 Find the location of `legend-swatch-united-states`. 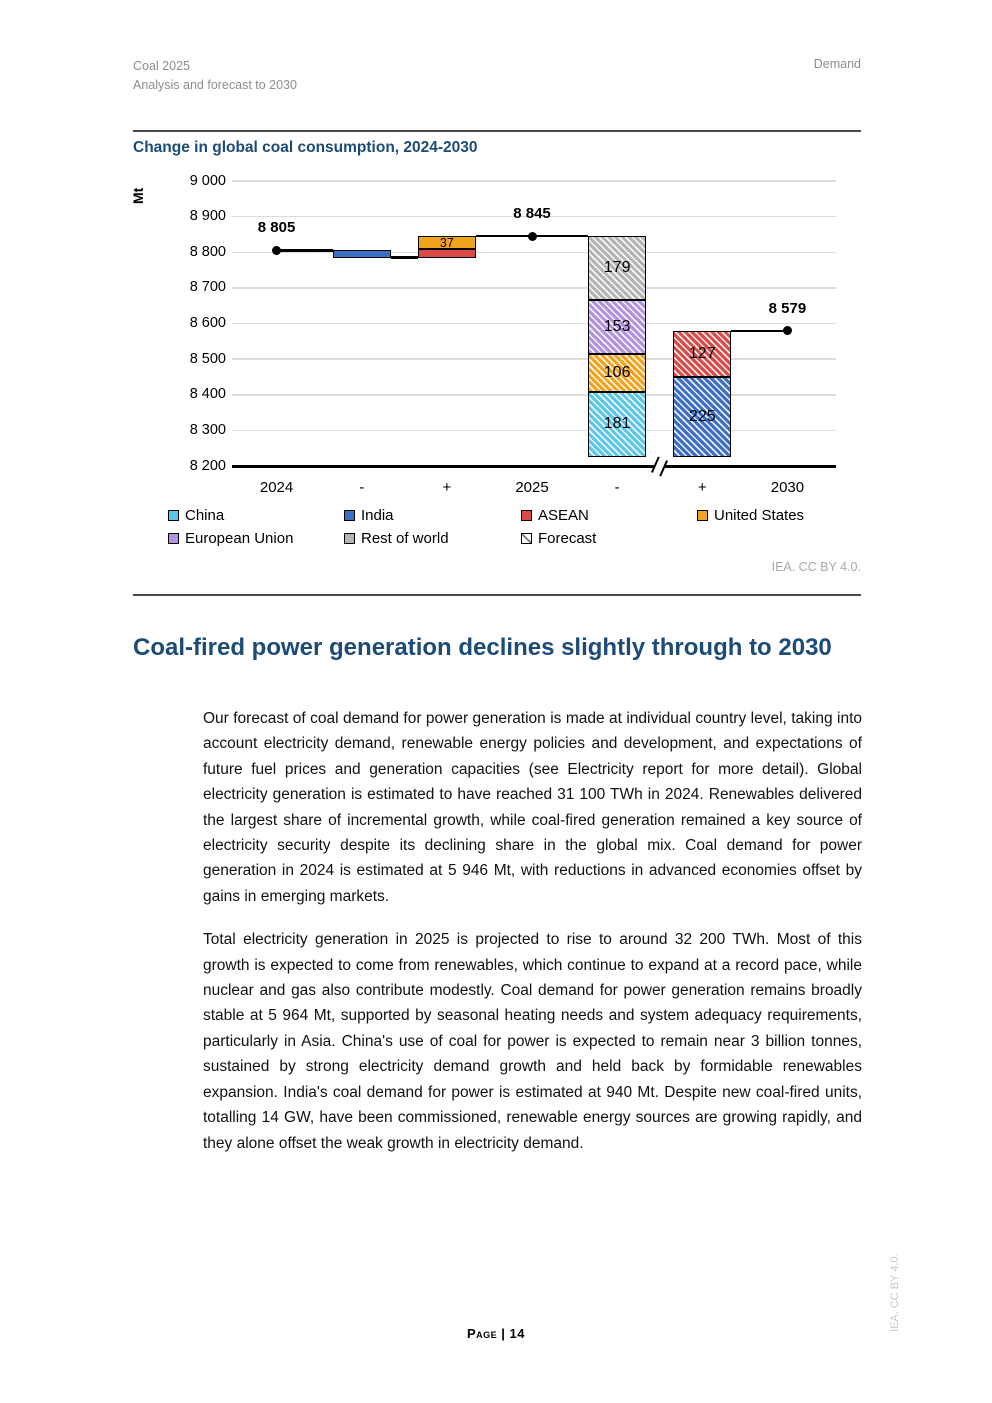

legend-swatch-united-states is located at coordinates (702, 515).